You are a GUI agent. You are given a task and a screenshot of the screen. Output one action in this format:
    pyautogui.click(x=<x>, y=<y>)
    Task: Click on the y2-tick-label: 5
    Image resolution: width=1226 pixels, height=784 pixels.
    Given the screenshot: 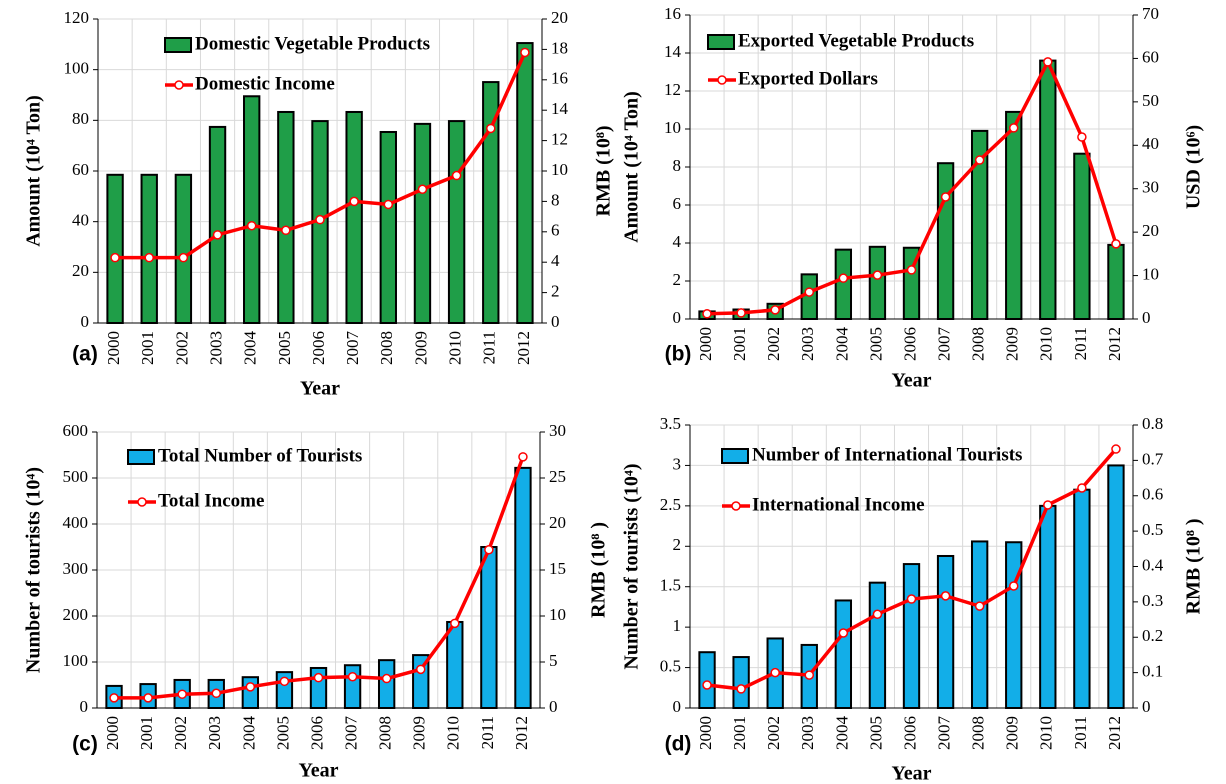 What is the action you would take?
    pyautogui.click(x=553, y=660)
    